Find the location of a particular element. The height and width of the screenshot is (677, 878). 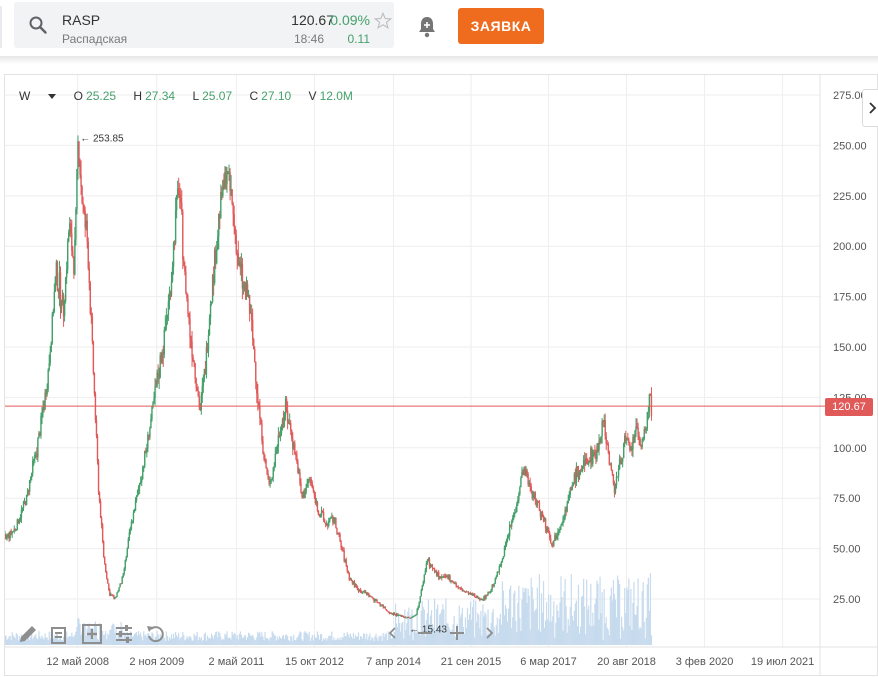

scroll-left-icon is located at coordinates (393, 633).